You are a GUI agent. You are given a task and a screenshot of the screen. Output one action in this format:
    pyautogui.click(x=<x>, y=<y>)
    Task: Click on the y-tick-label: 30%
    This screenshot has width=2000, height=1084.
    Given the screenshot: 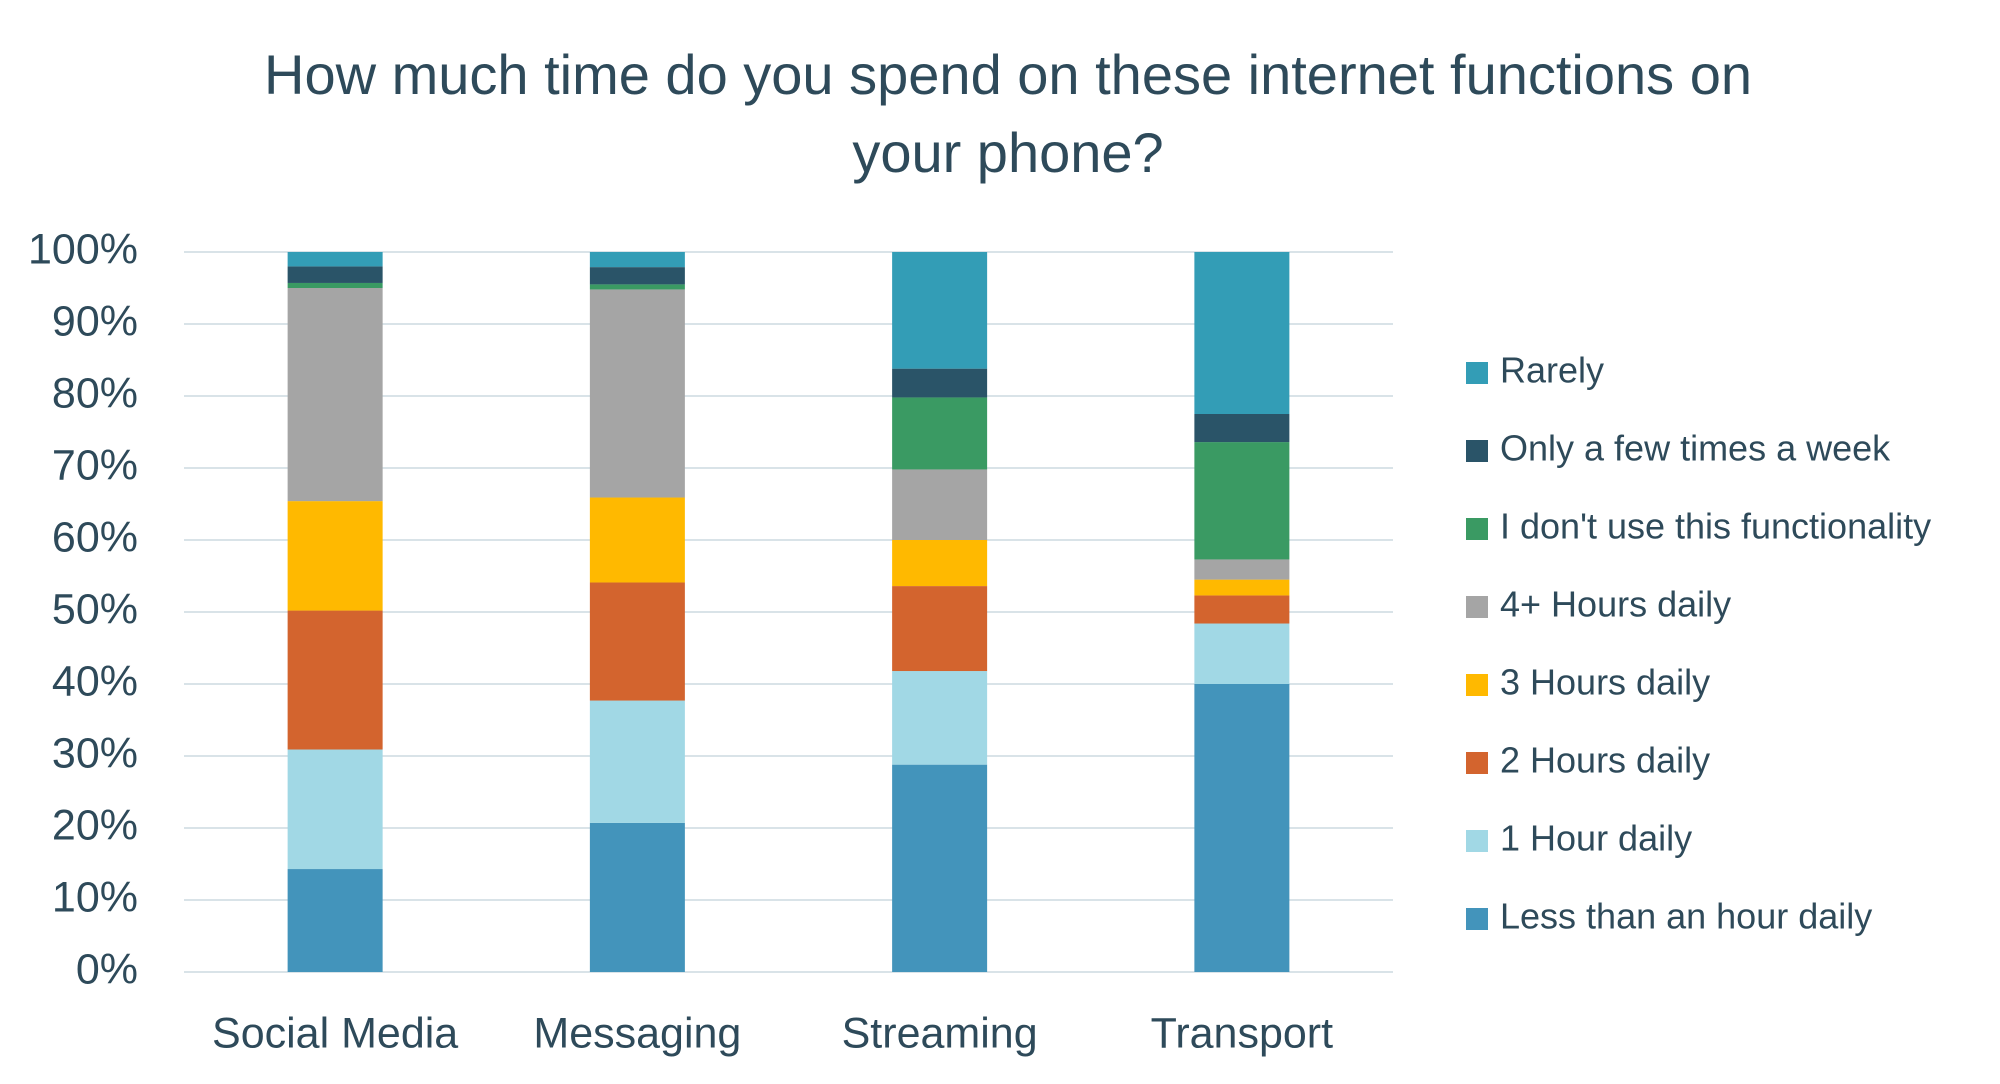 What is the action you would take?
    pyautogui.click(x=95, y=753)
    